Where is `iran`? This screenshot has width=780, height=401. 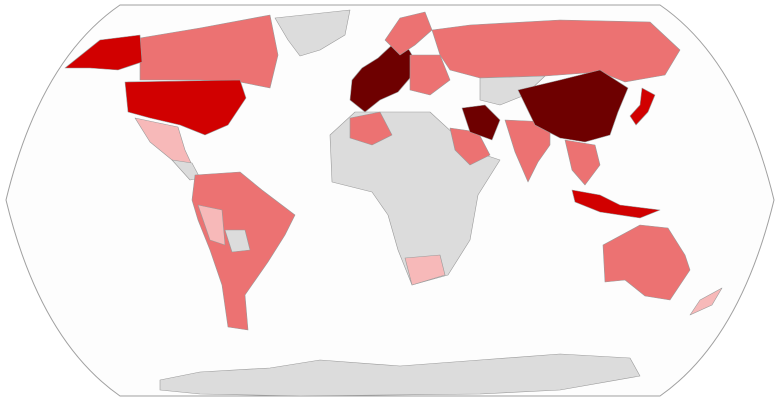
iran is located at coordinates (481, 122).